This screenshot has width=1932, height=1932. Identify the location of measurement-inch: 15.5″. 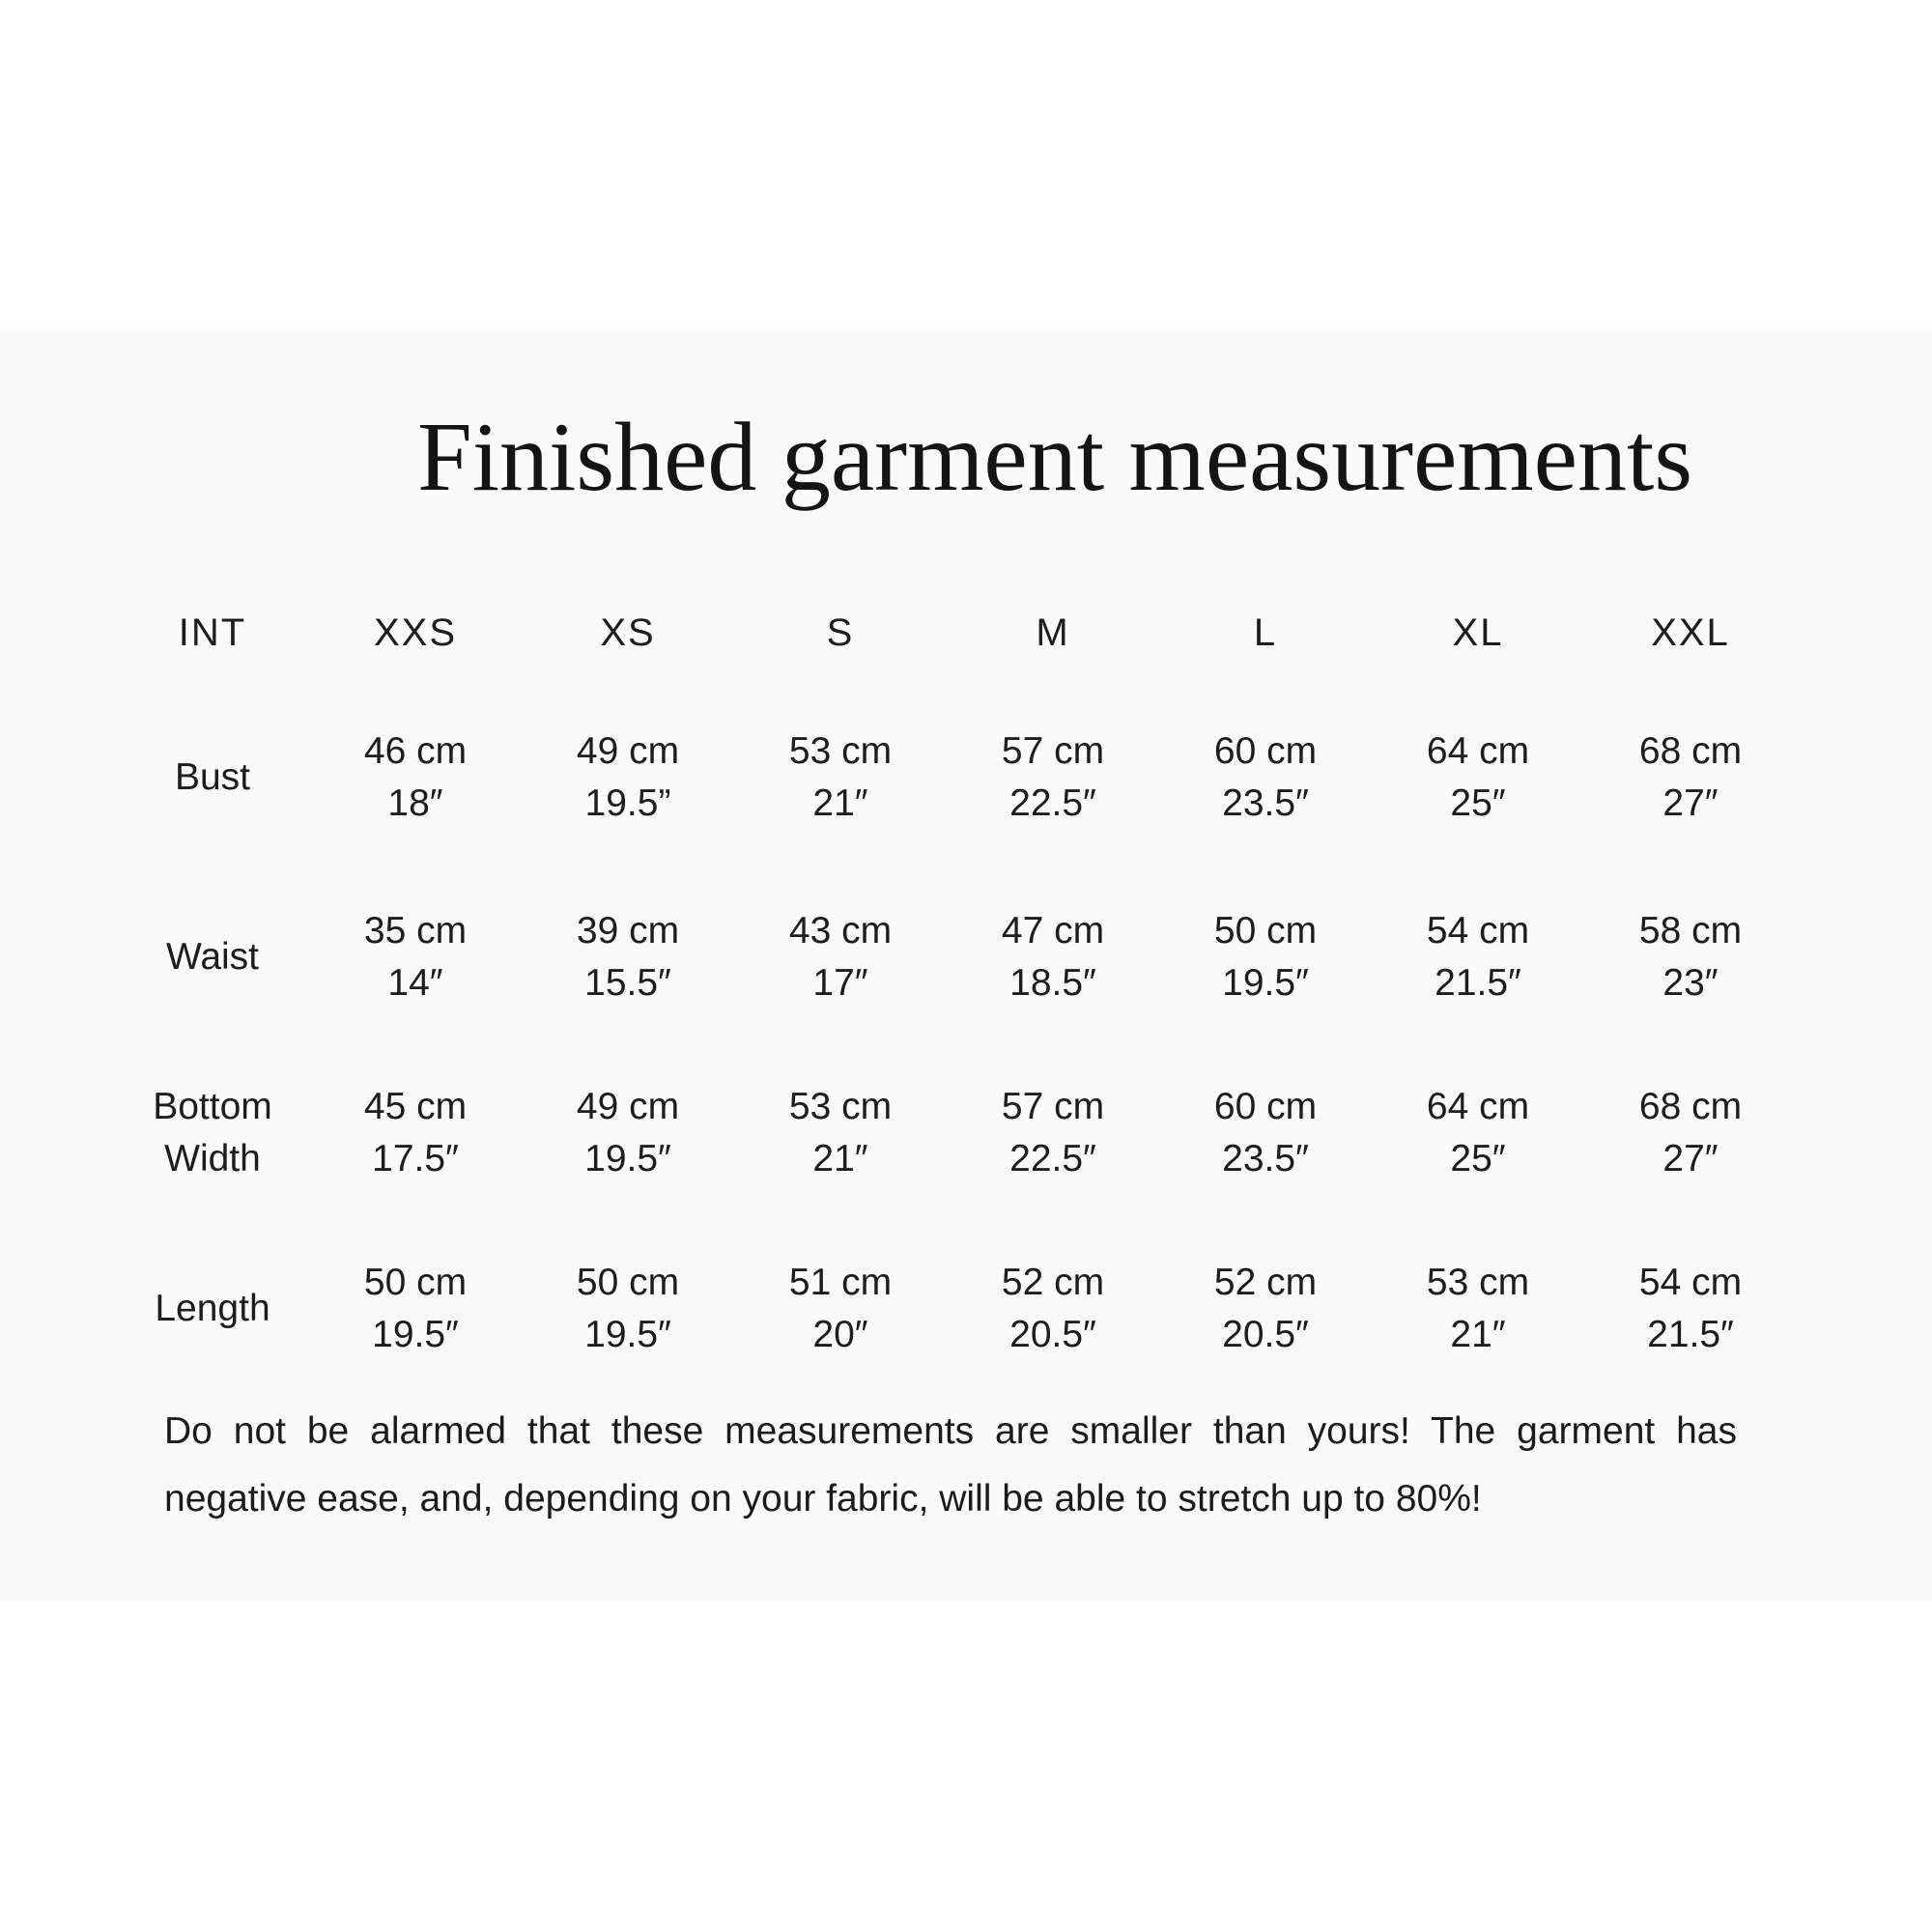
(627, 983).